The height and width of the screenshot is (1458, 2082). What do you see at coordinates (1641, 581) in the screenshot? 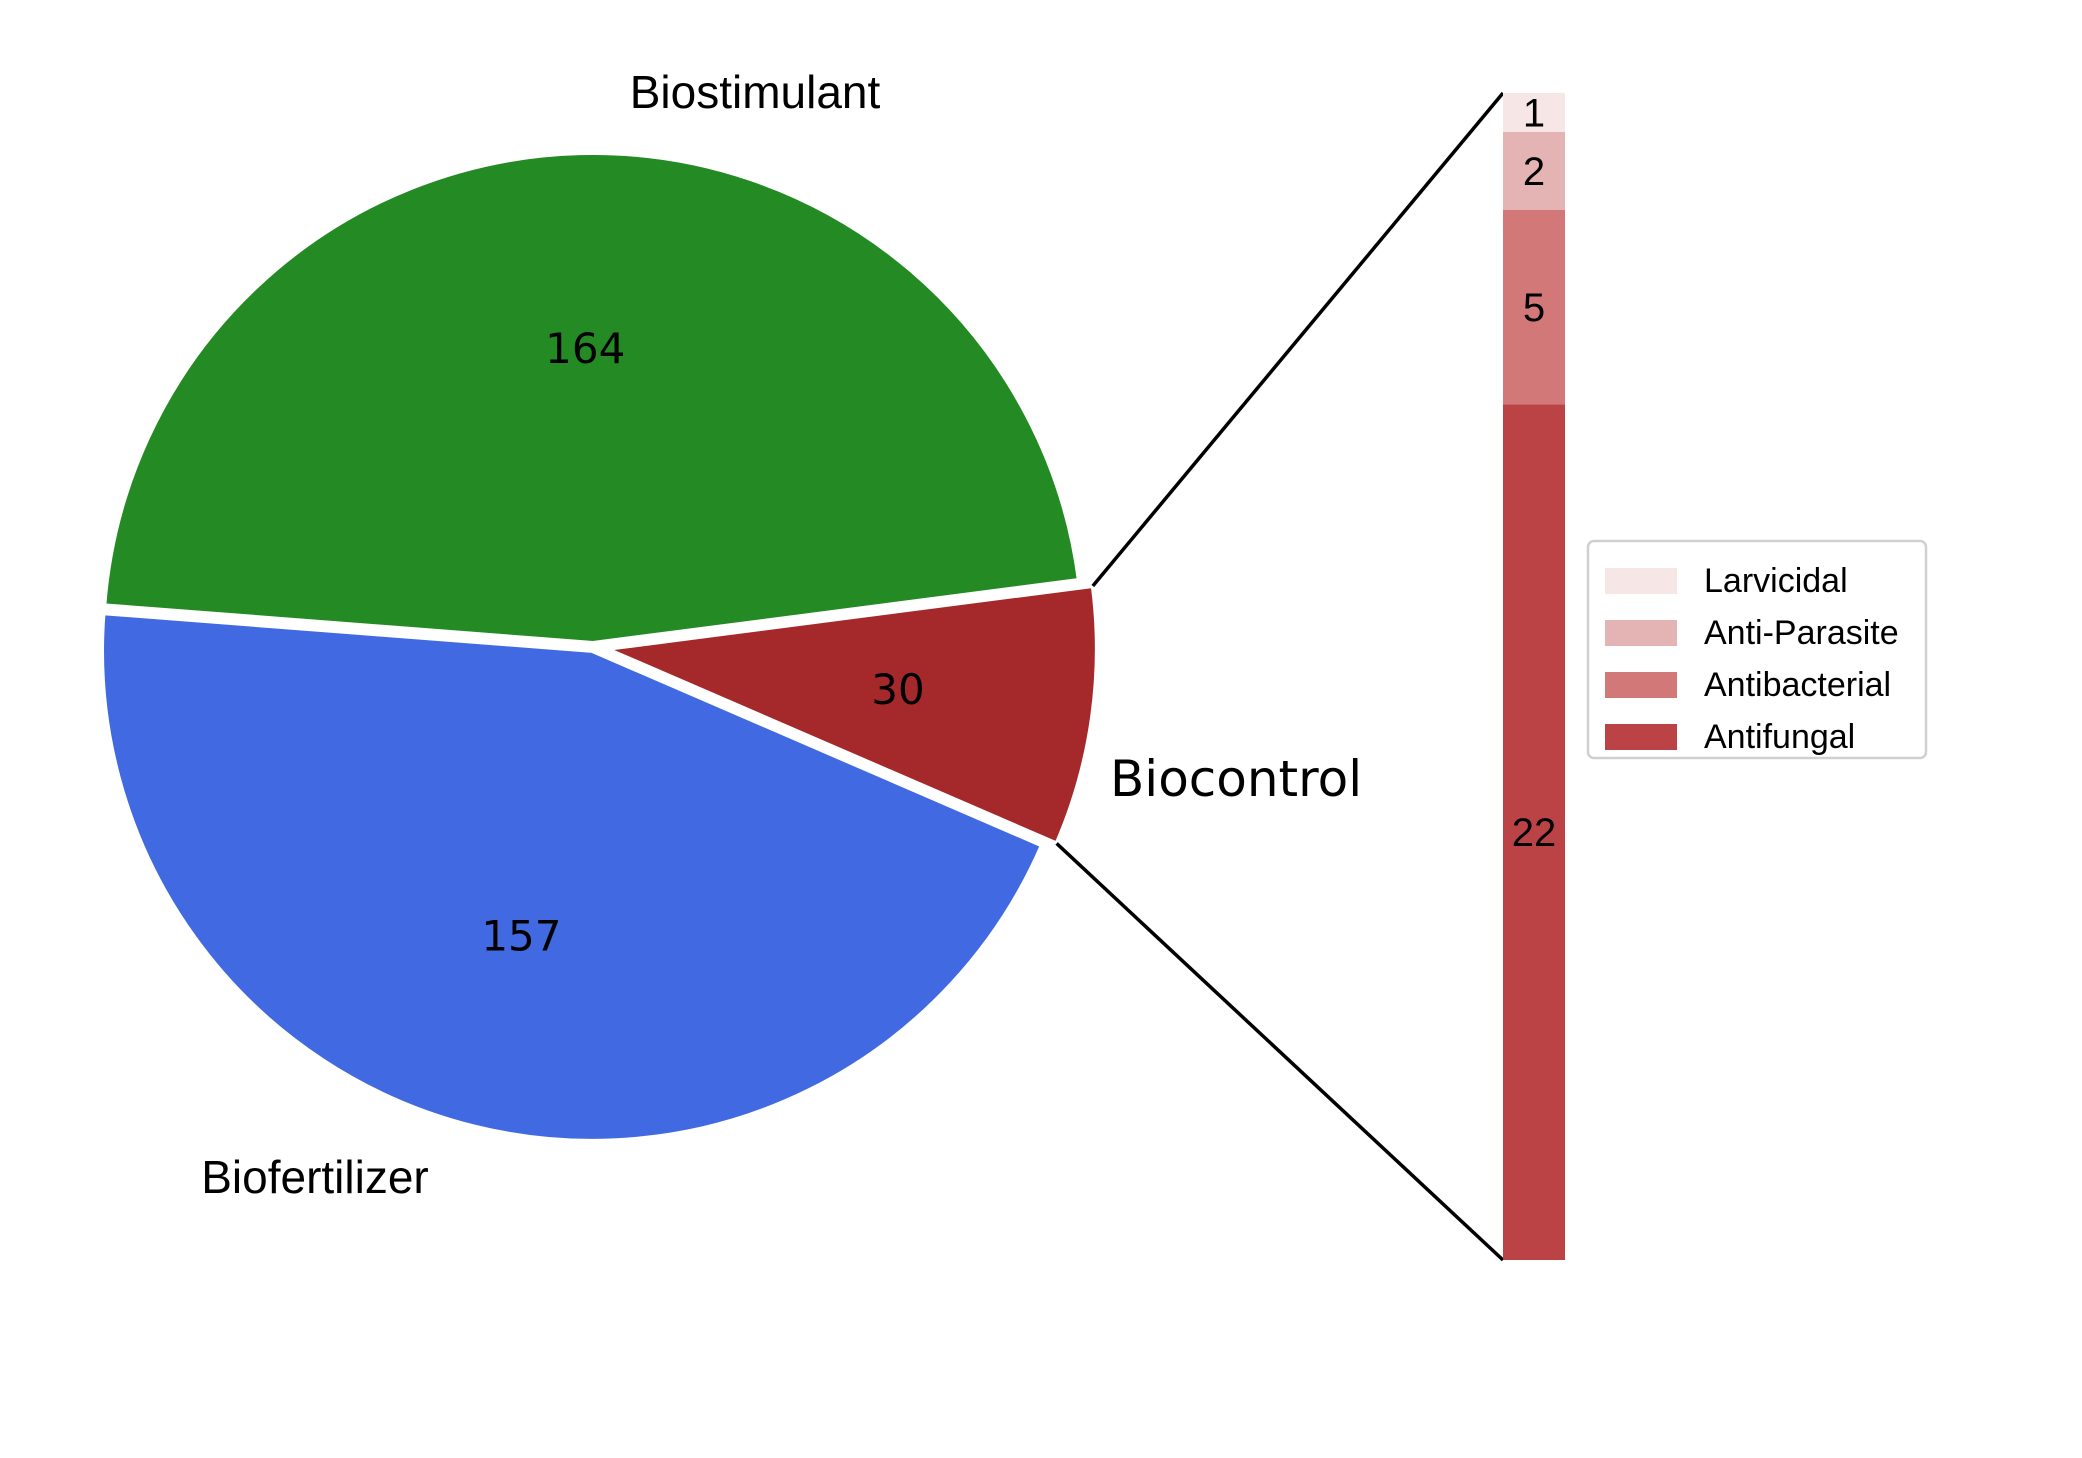
I see `legend-swatch-larvicidal` at bounding box center [1641, 581].